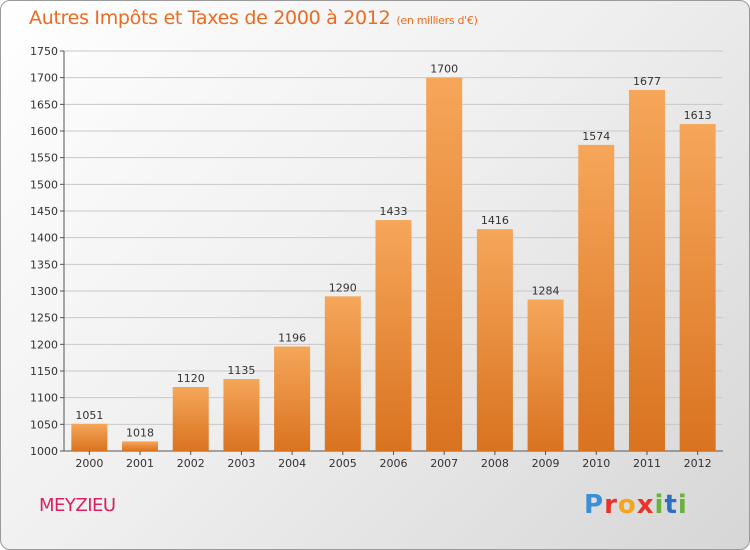  What do you see at coordinates (596, 136) in the screenshot?
I see `data-label: 1574` at bounding box center [596, 136].